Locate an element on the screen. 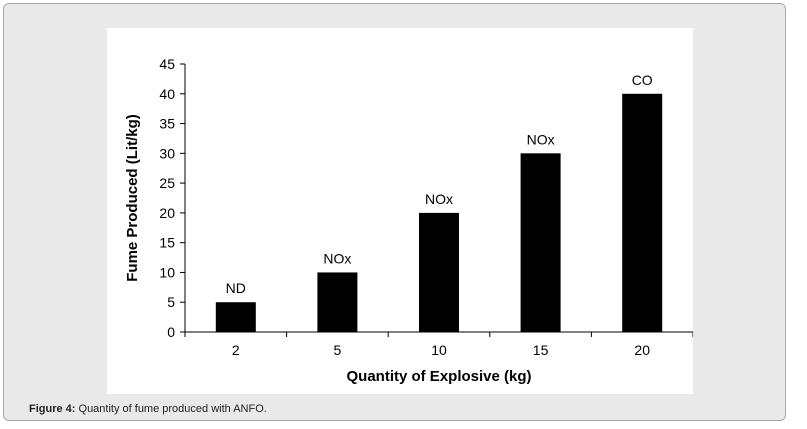 Image resolution: width=807 pixels, height=429 pixels. y-tick-label: 20 is located at coordinates (167, 213).